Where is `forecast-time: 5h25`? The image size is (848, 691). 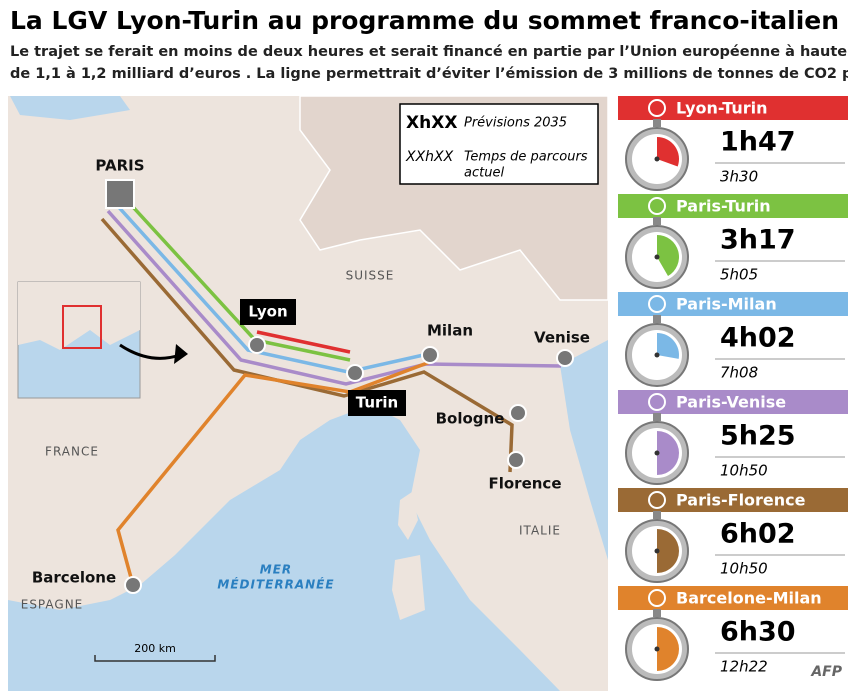
forecast-time: 5h25 is located at coordinates (758, 436).